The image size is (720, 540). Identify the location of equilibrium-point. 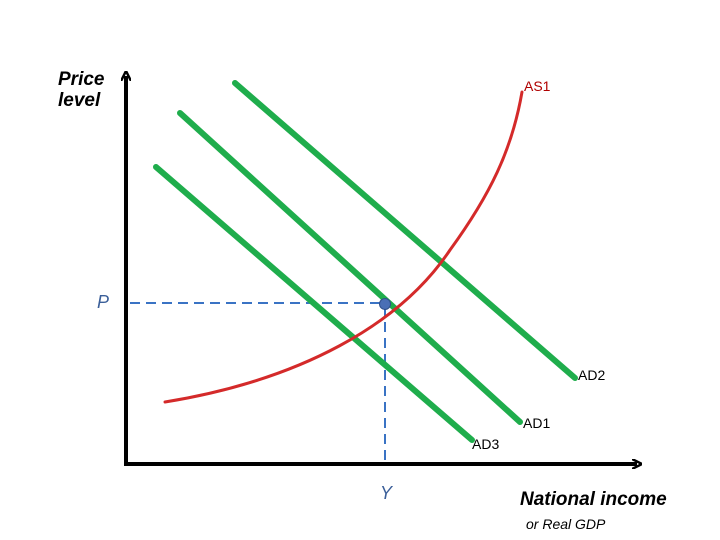
(385, 304).